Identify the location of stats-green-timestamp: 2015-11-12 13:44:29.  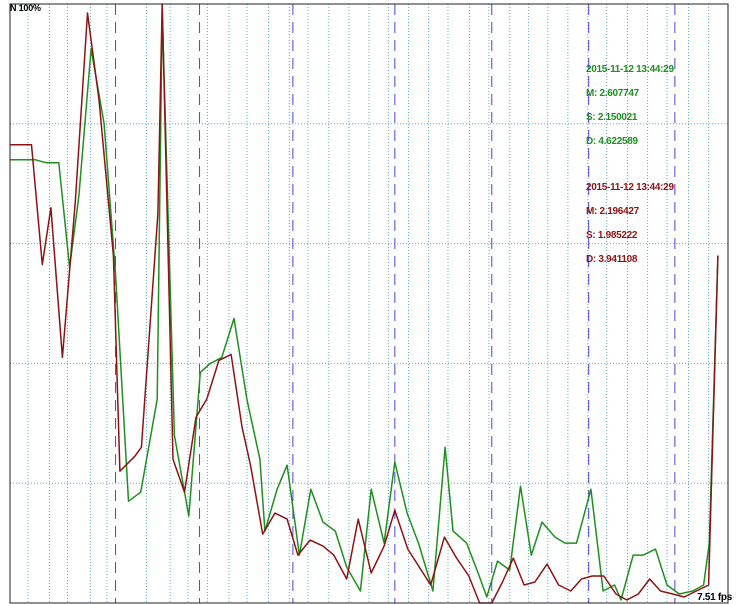
(630, 69).